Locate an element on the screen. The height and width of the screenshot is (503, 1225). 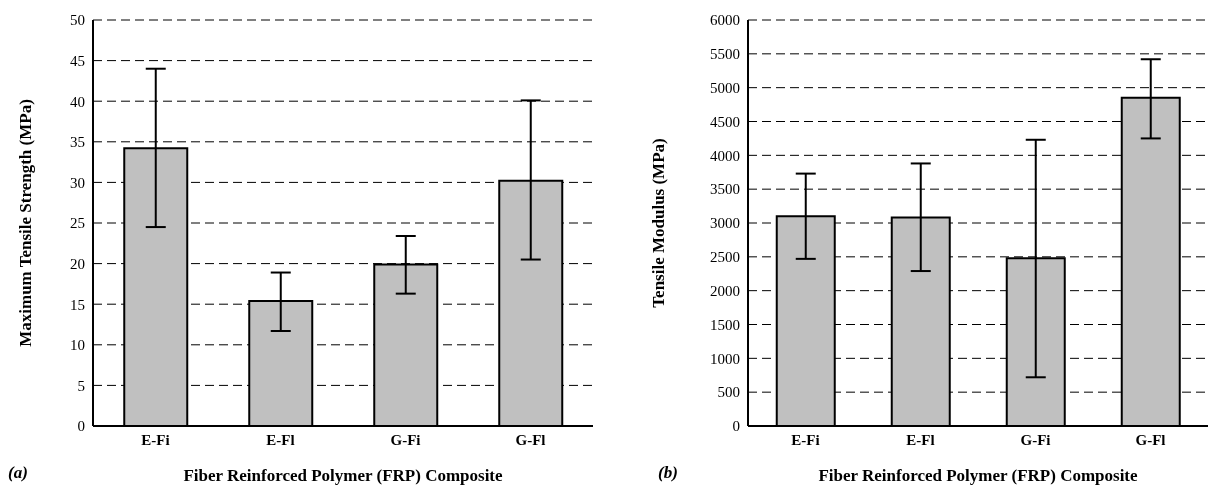
y-tick-label: 35 is located at coordinates (77, 142).